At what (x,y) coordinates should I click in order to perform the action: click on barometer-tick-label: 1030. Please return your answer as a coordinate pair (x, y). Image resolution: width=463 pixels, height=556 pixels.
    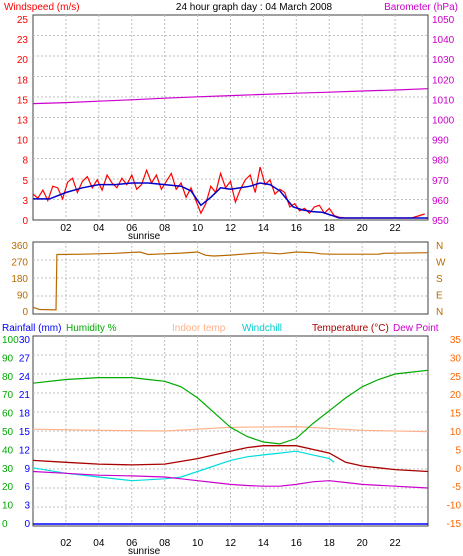
    Looking at the image, I should click on (443, 60).